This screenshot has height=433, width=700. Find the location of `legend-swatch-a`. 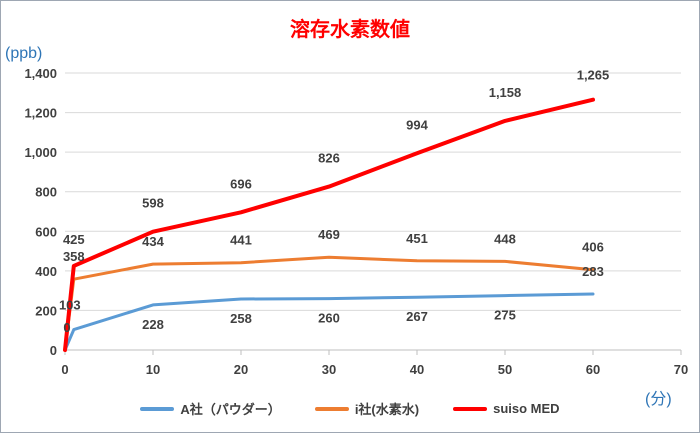

legend-swatch-a is located at coordinates (157, 408).